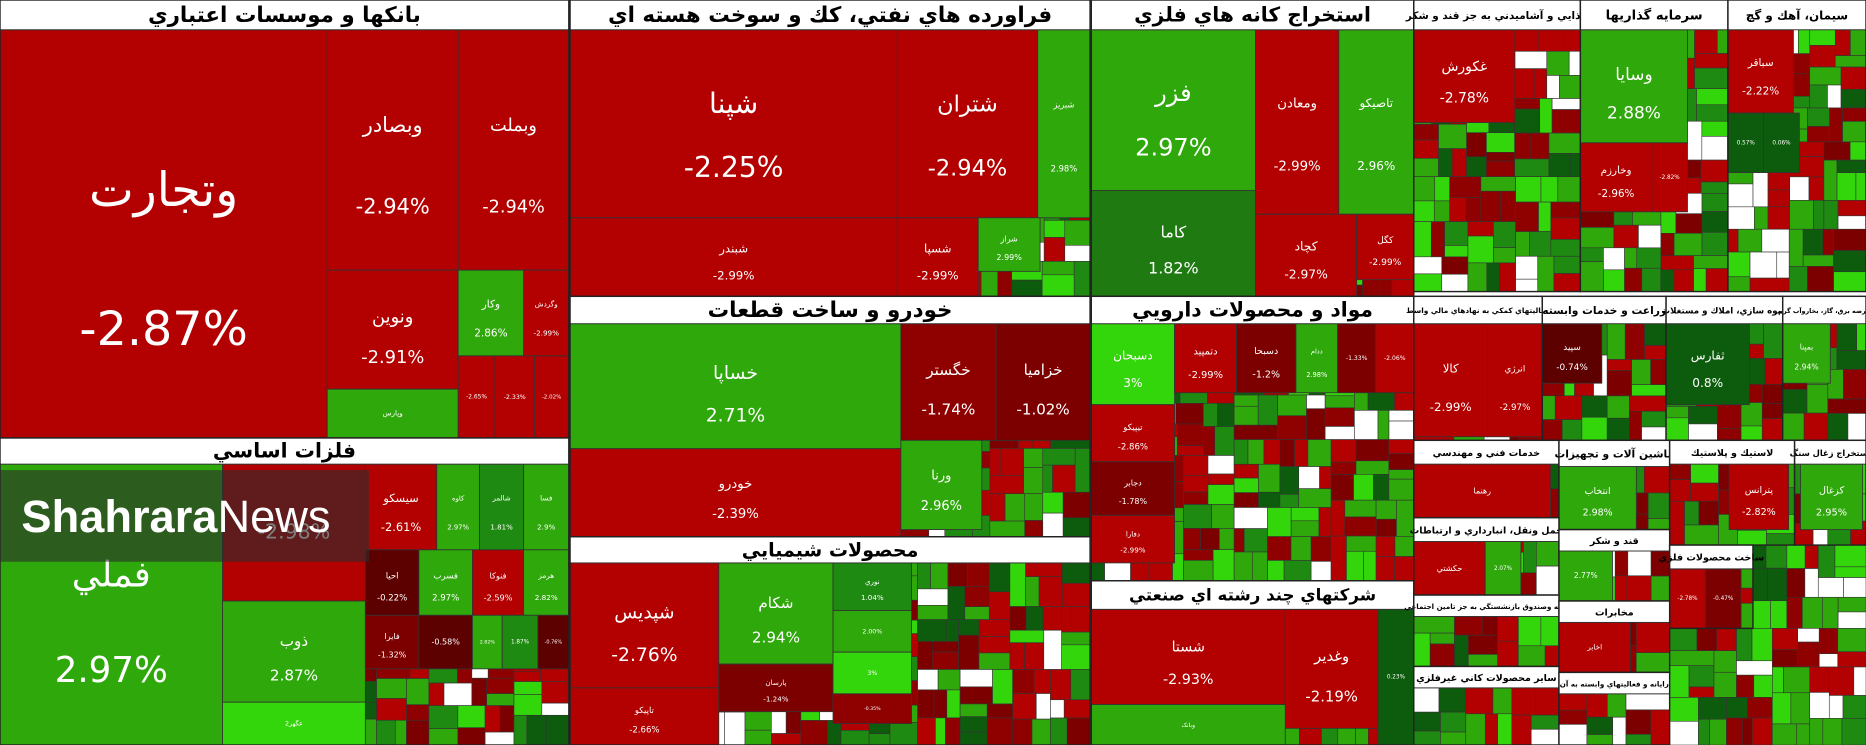 This screenshot has width=1866, height=745. Describe the element at coordinates (1174, 231) in the screenshot. I see `tile-name: کاما` at that location.